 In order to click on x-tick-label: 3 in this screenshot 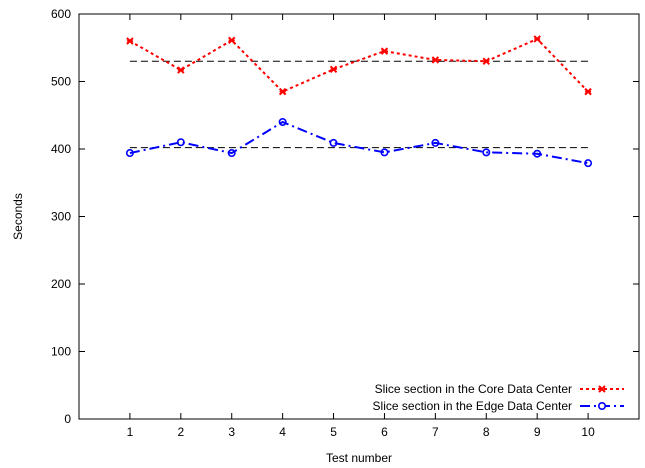, I will do `click(231, 432)`.